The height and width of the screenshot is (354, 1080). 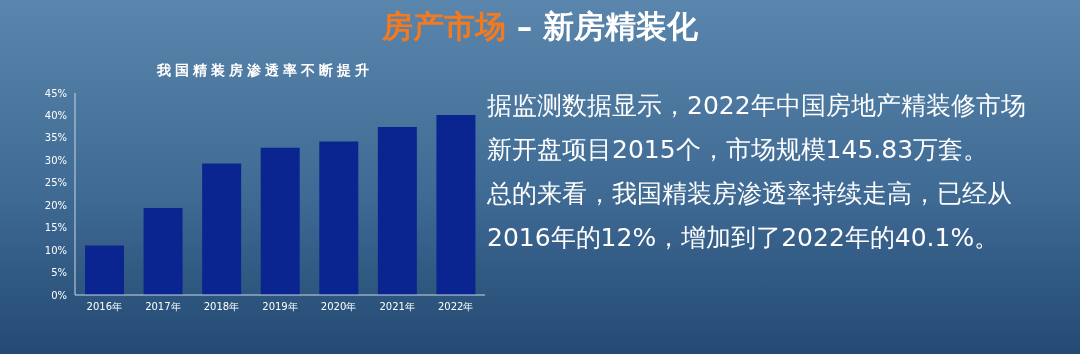 I want to click on y-tick-label: 5%, so click(x=59, y=273).